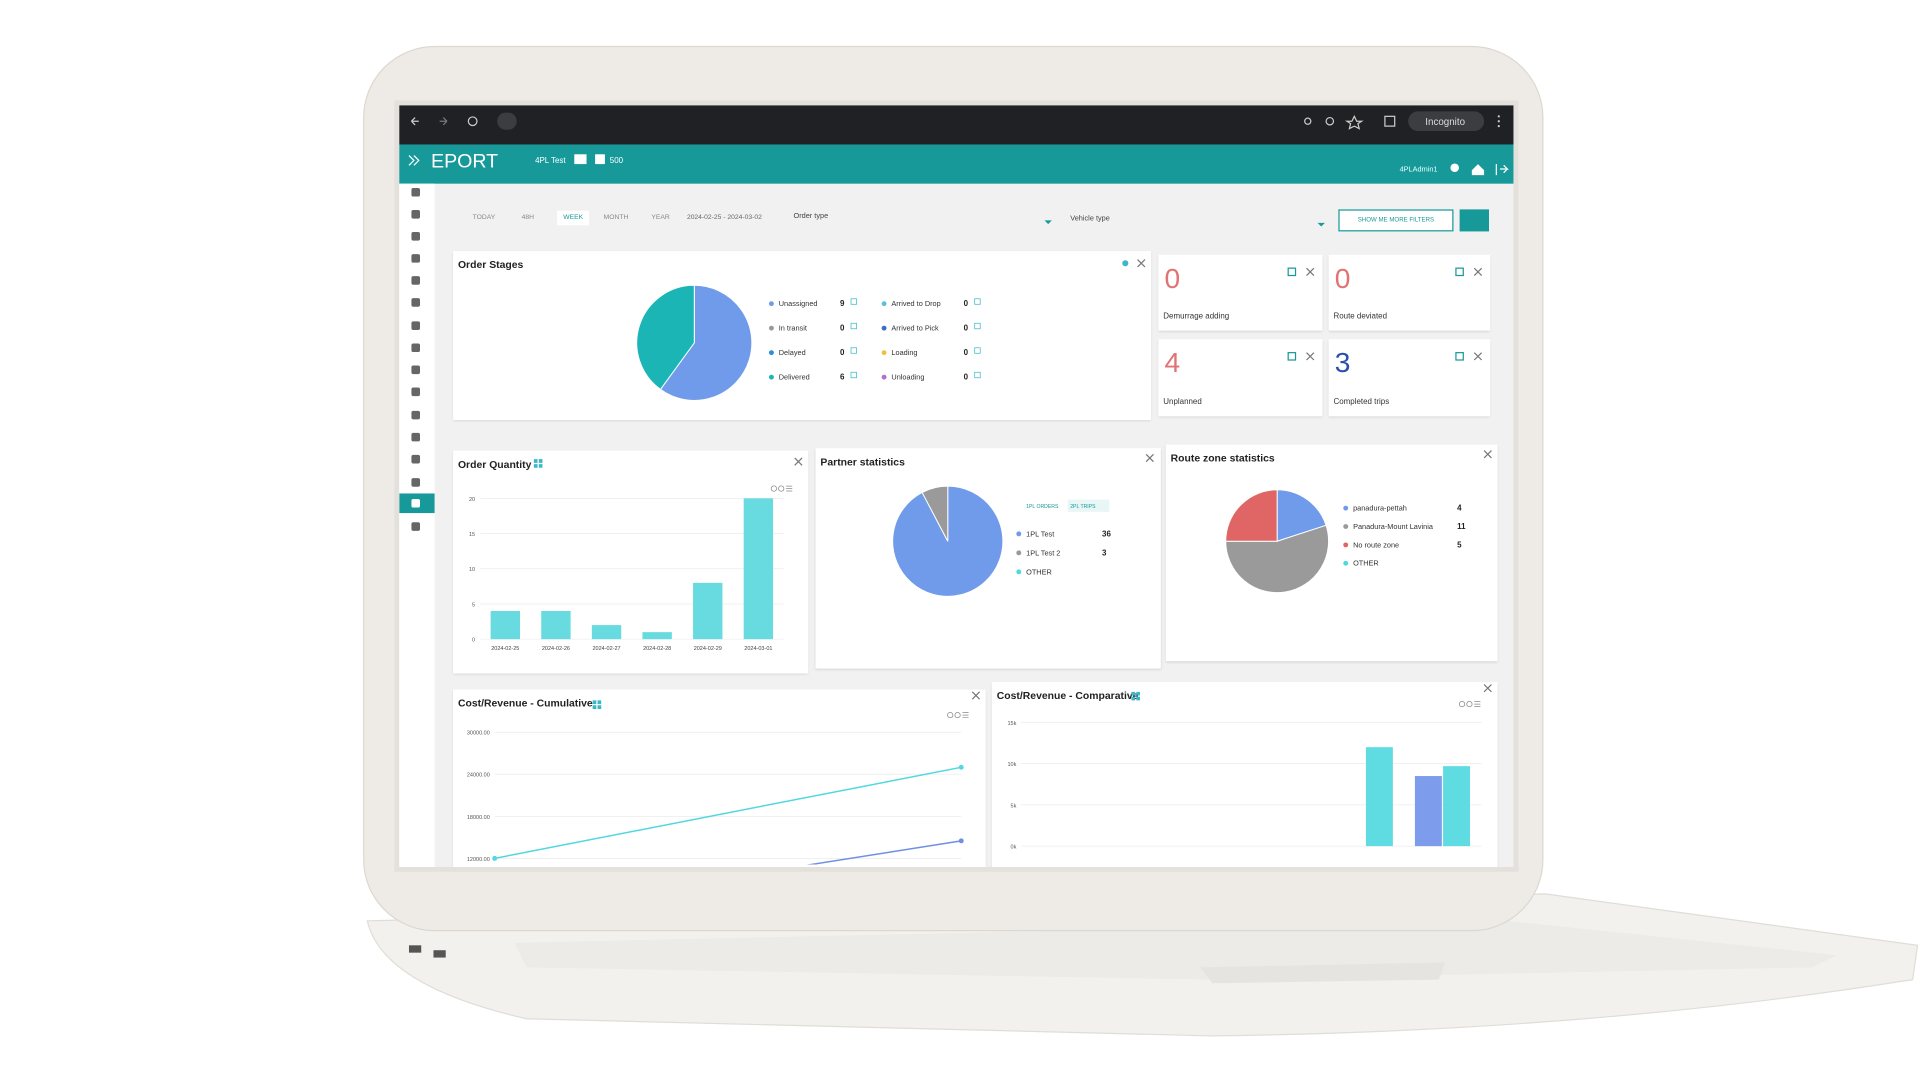  Describe the element at coordinates (616, 218) in the screenshot. I see `period-tab: MONTH` at that location.